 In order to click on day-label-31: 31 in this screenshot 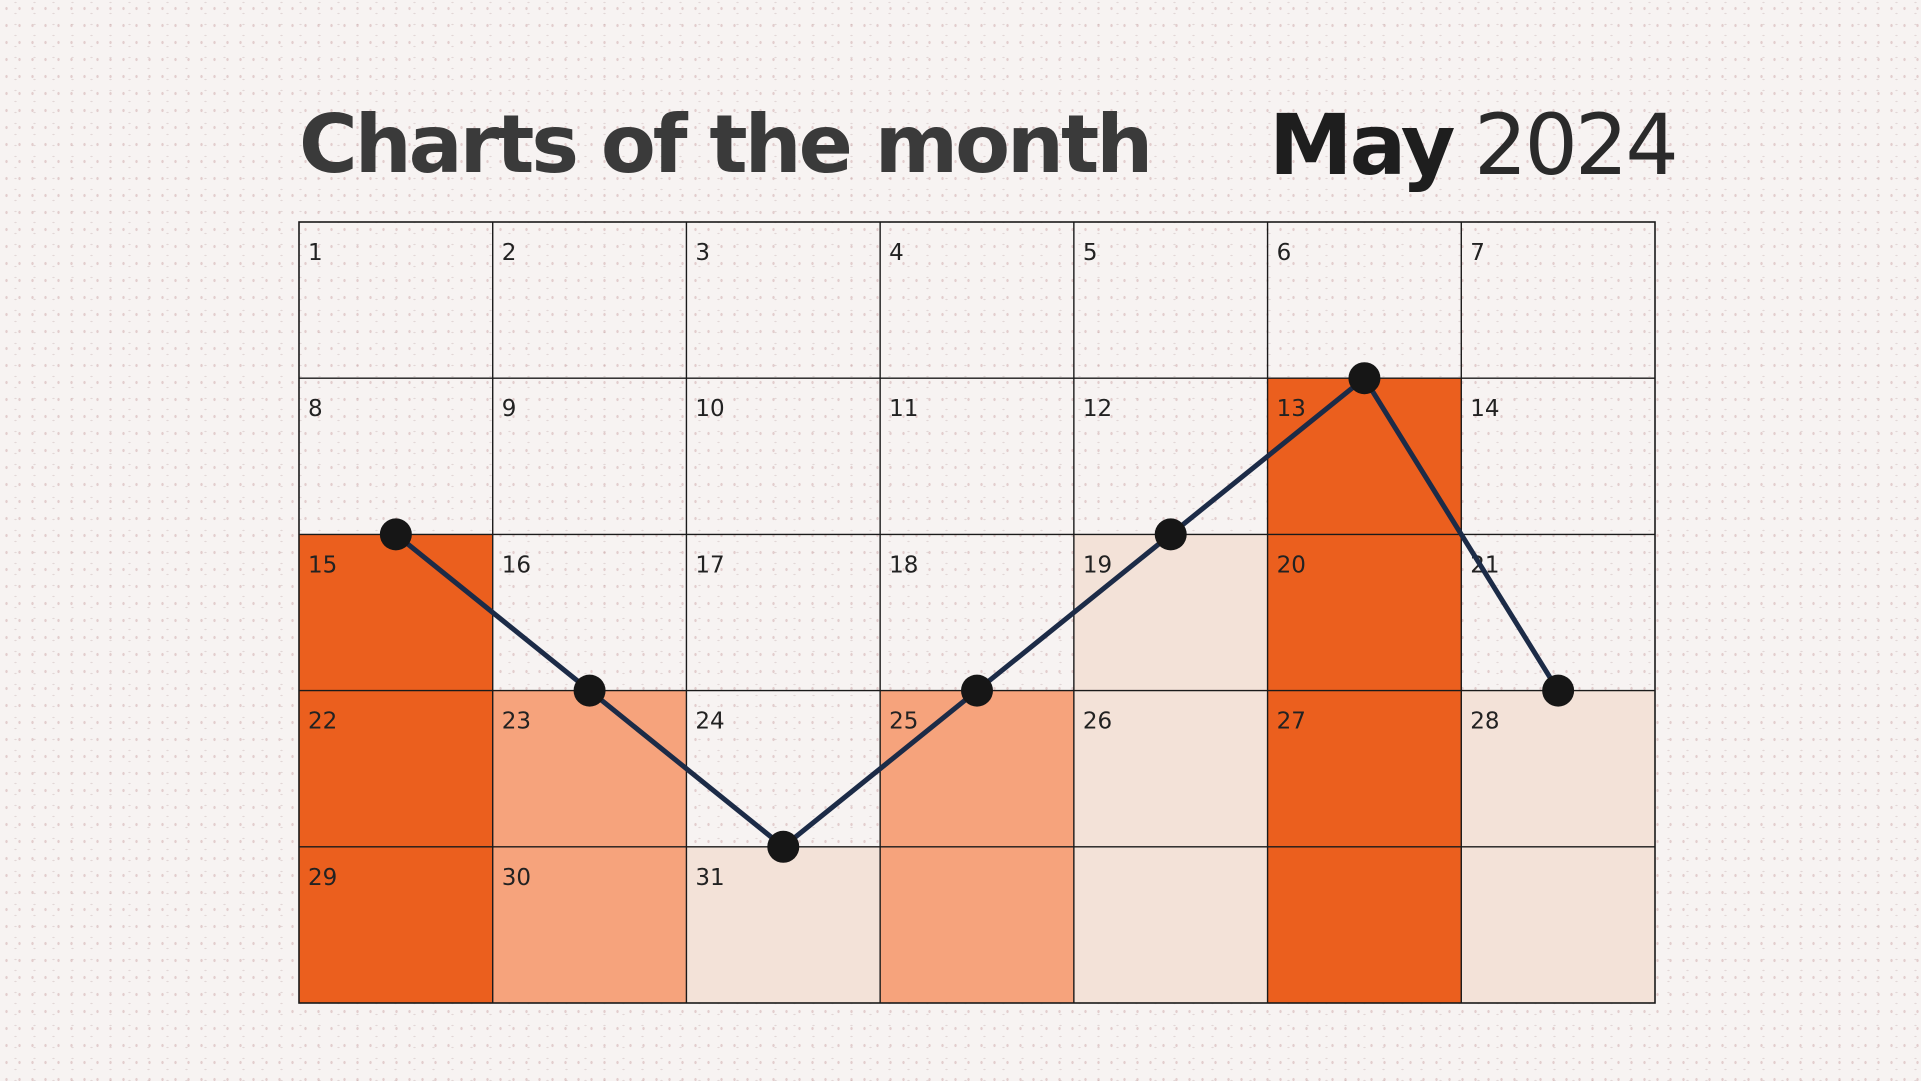, I will do `click(709, 878)`.